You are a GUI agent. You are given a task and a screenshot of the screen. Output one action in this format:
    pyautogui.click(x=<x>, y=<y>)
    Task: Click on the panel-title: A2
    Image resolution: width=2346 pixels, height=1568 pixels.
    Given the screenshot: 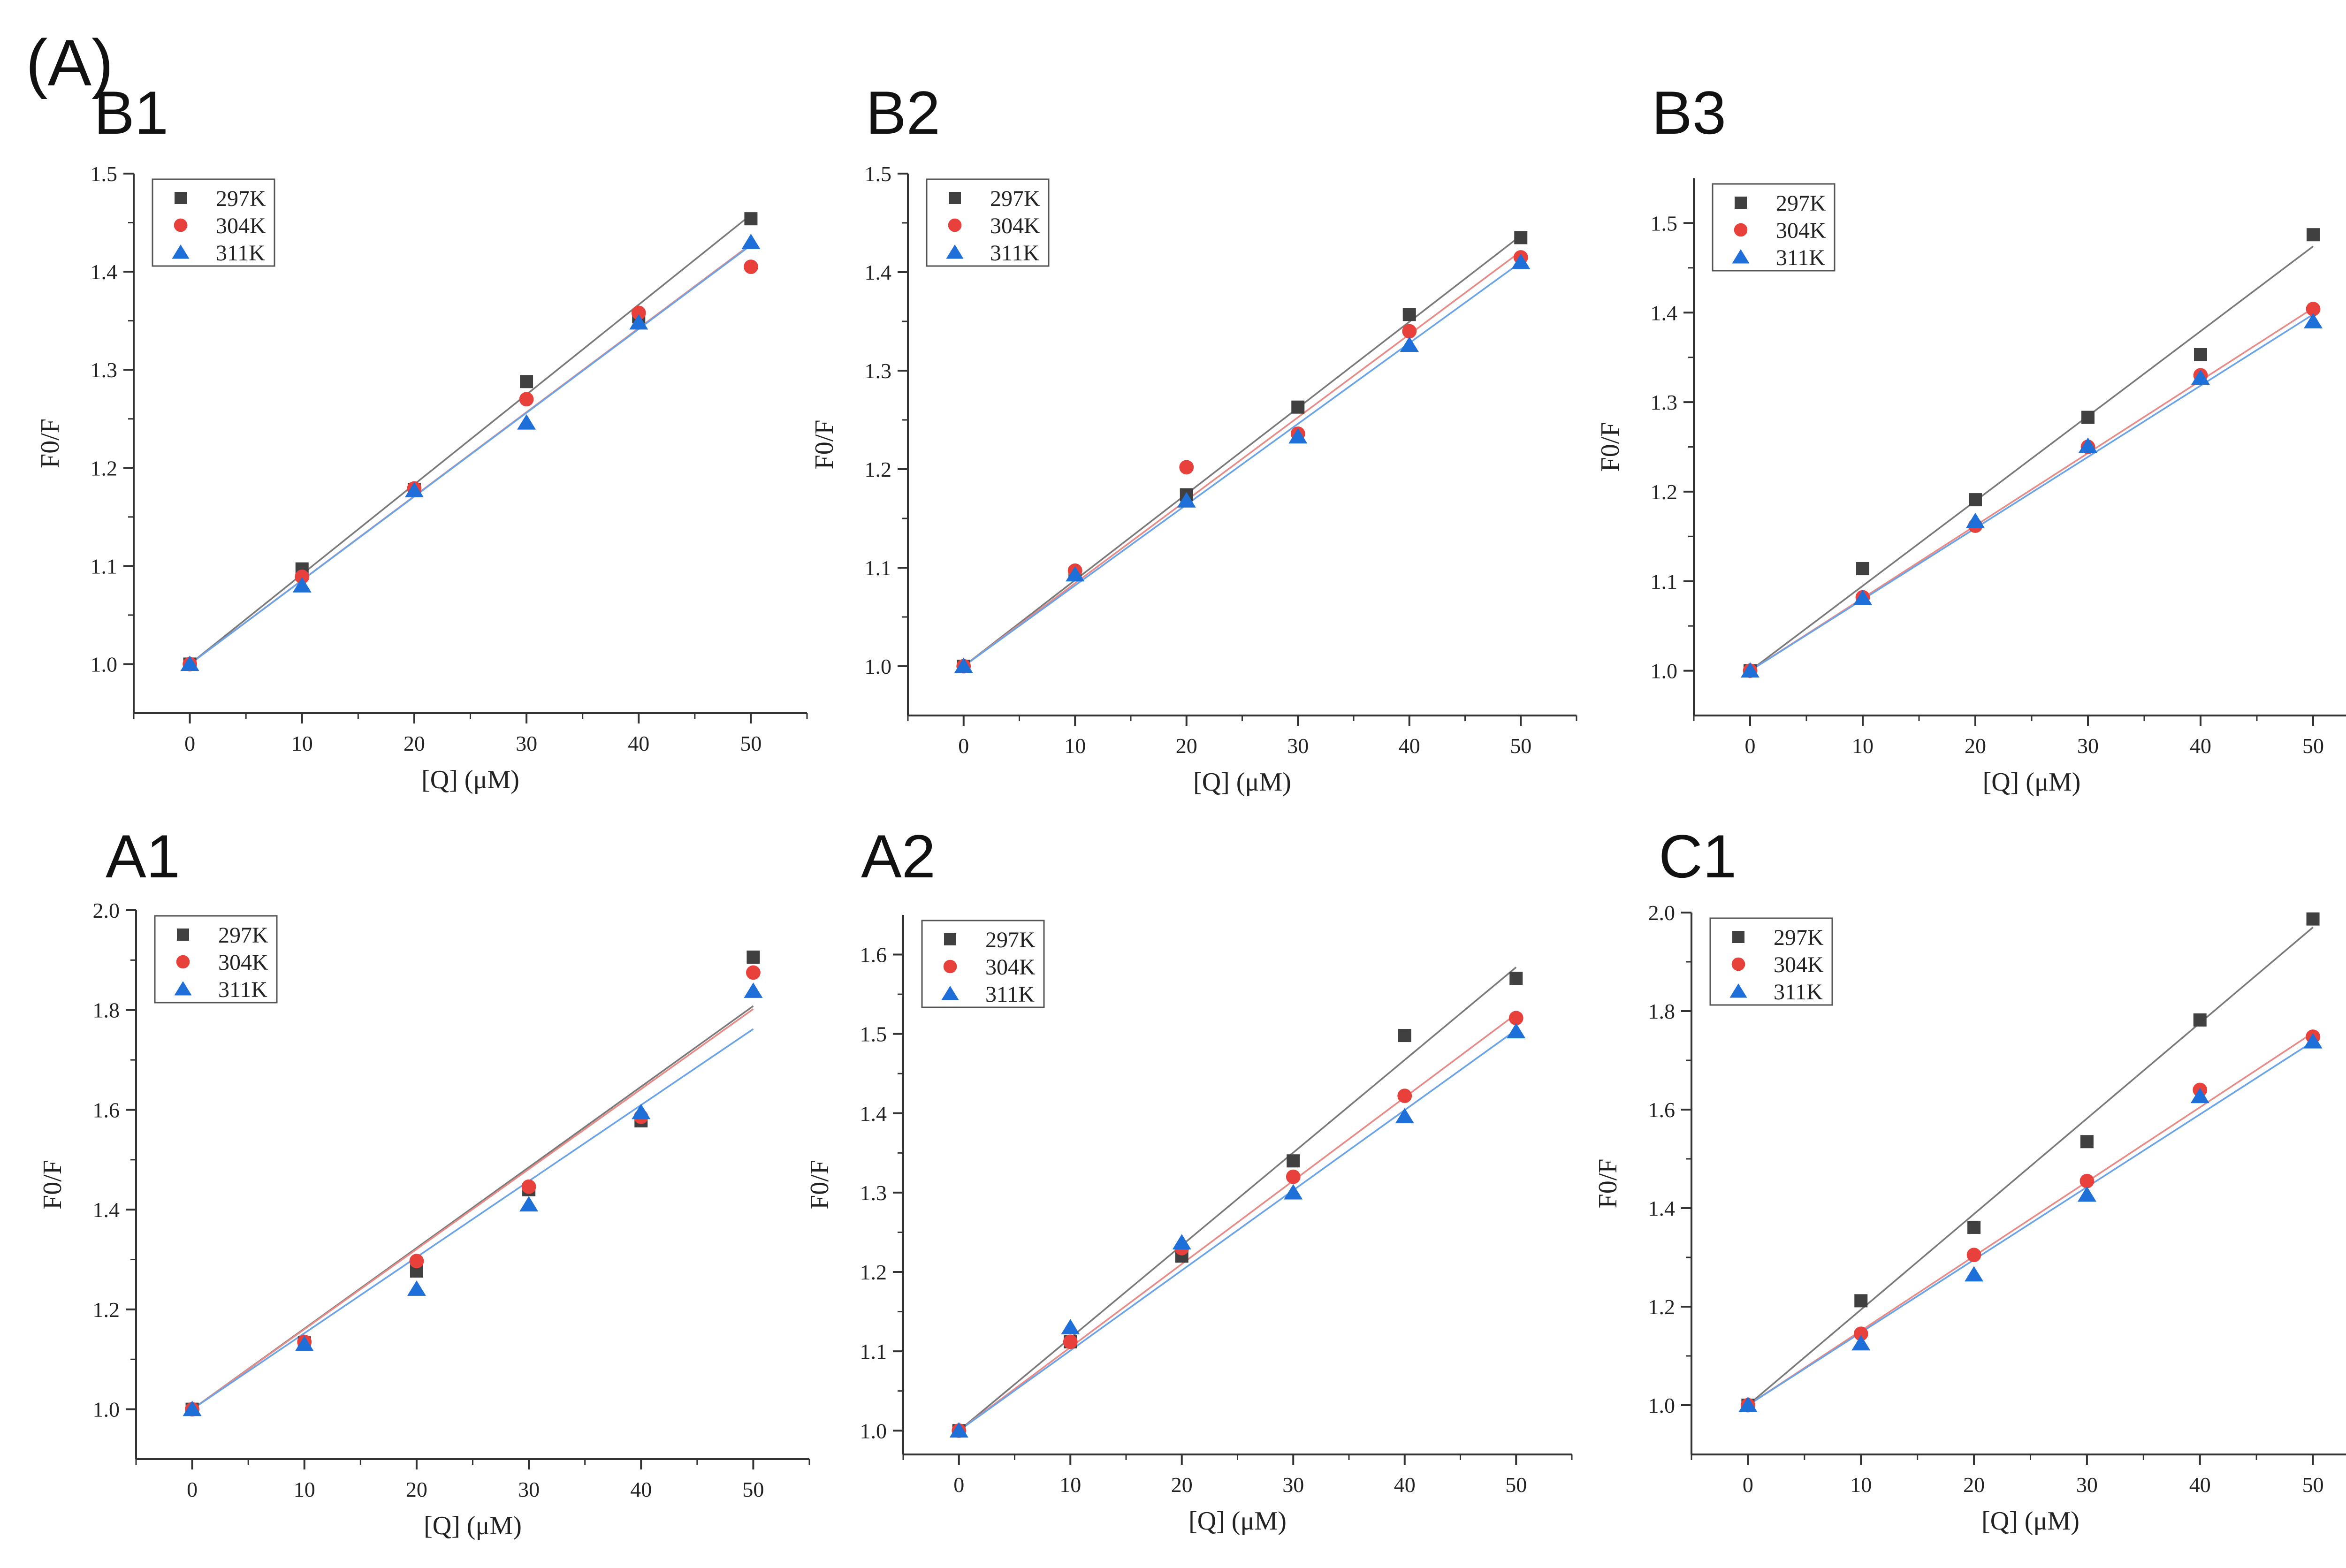 What is the action you would take?
    pyautogui.click(x=899, y=856)
    